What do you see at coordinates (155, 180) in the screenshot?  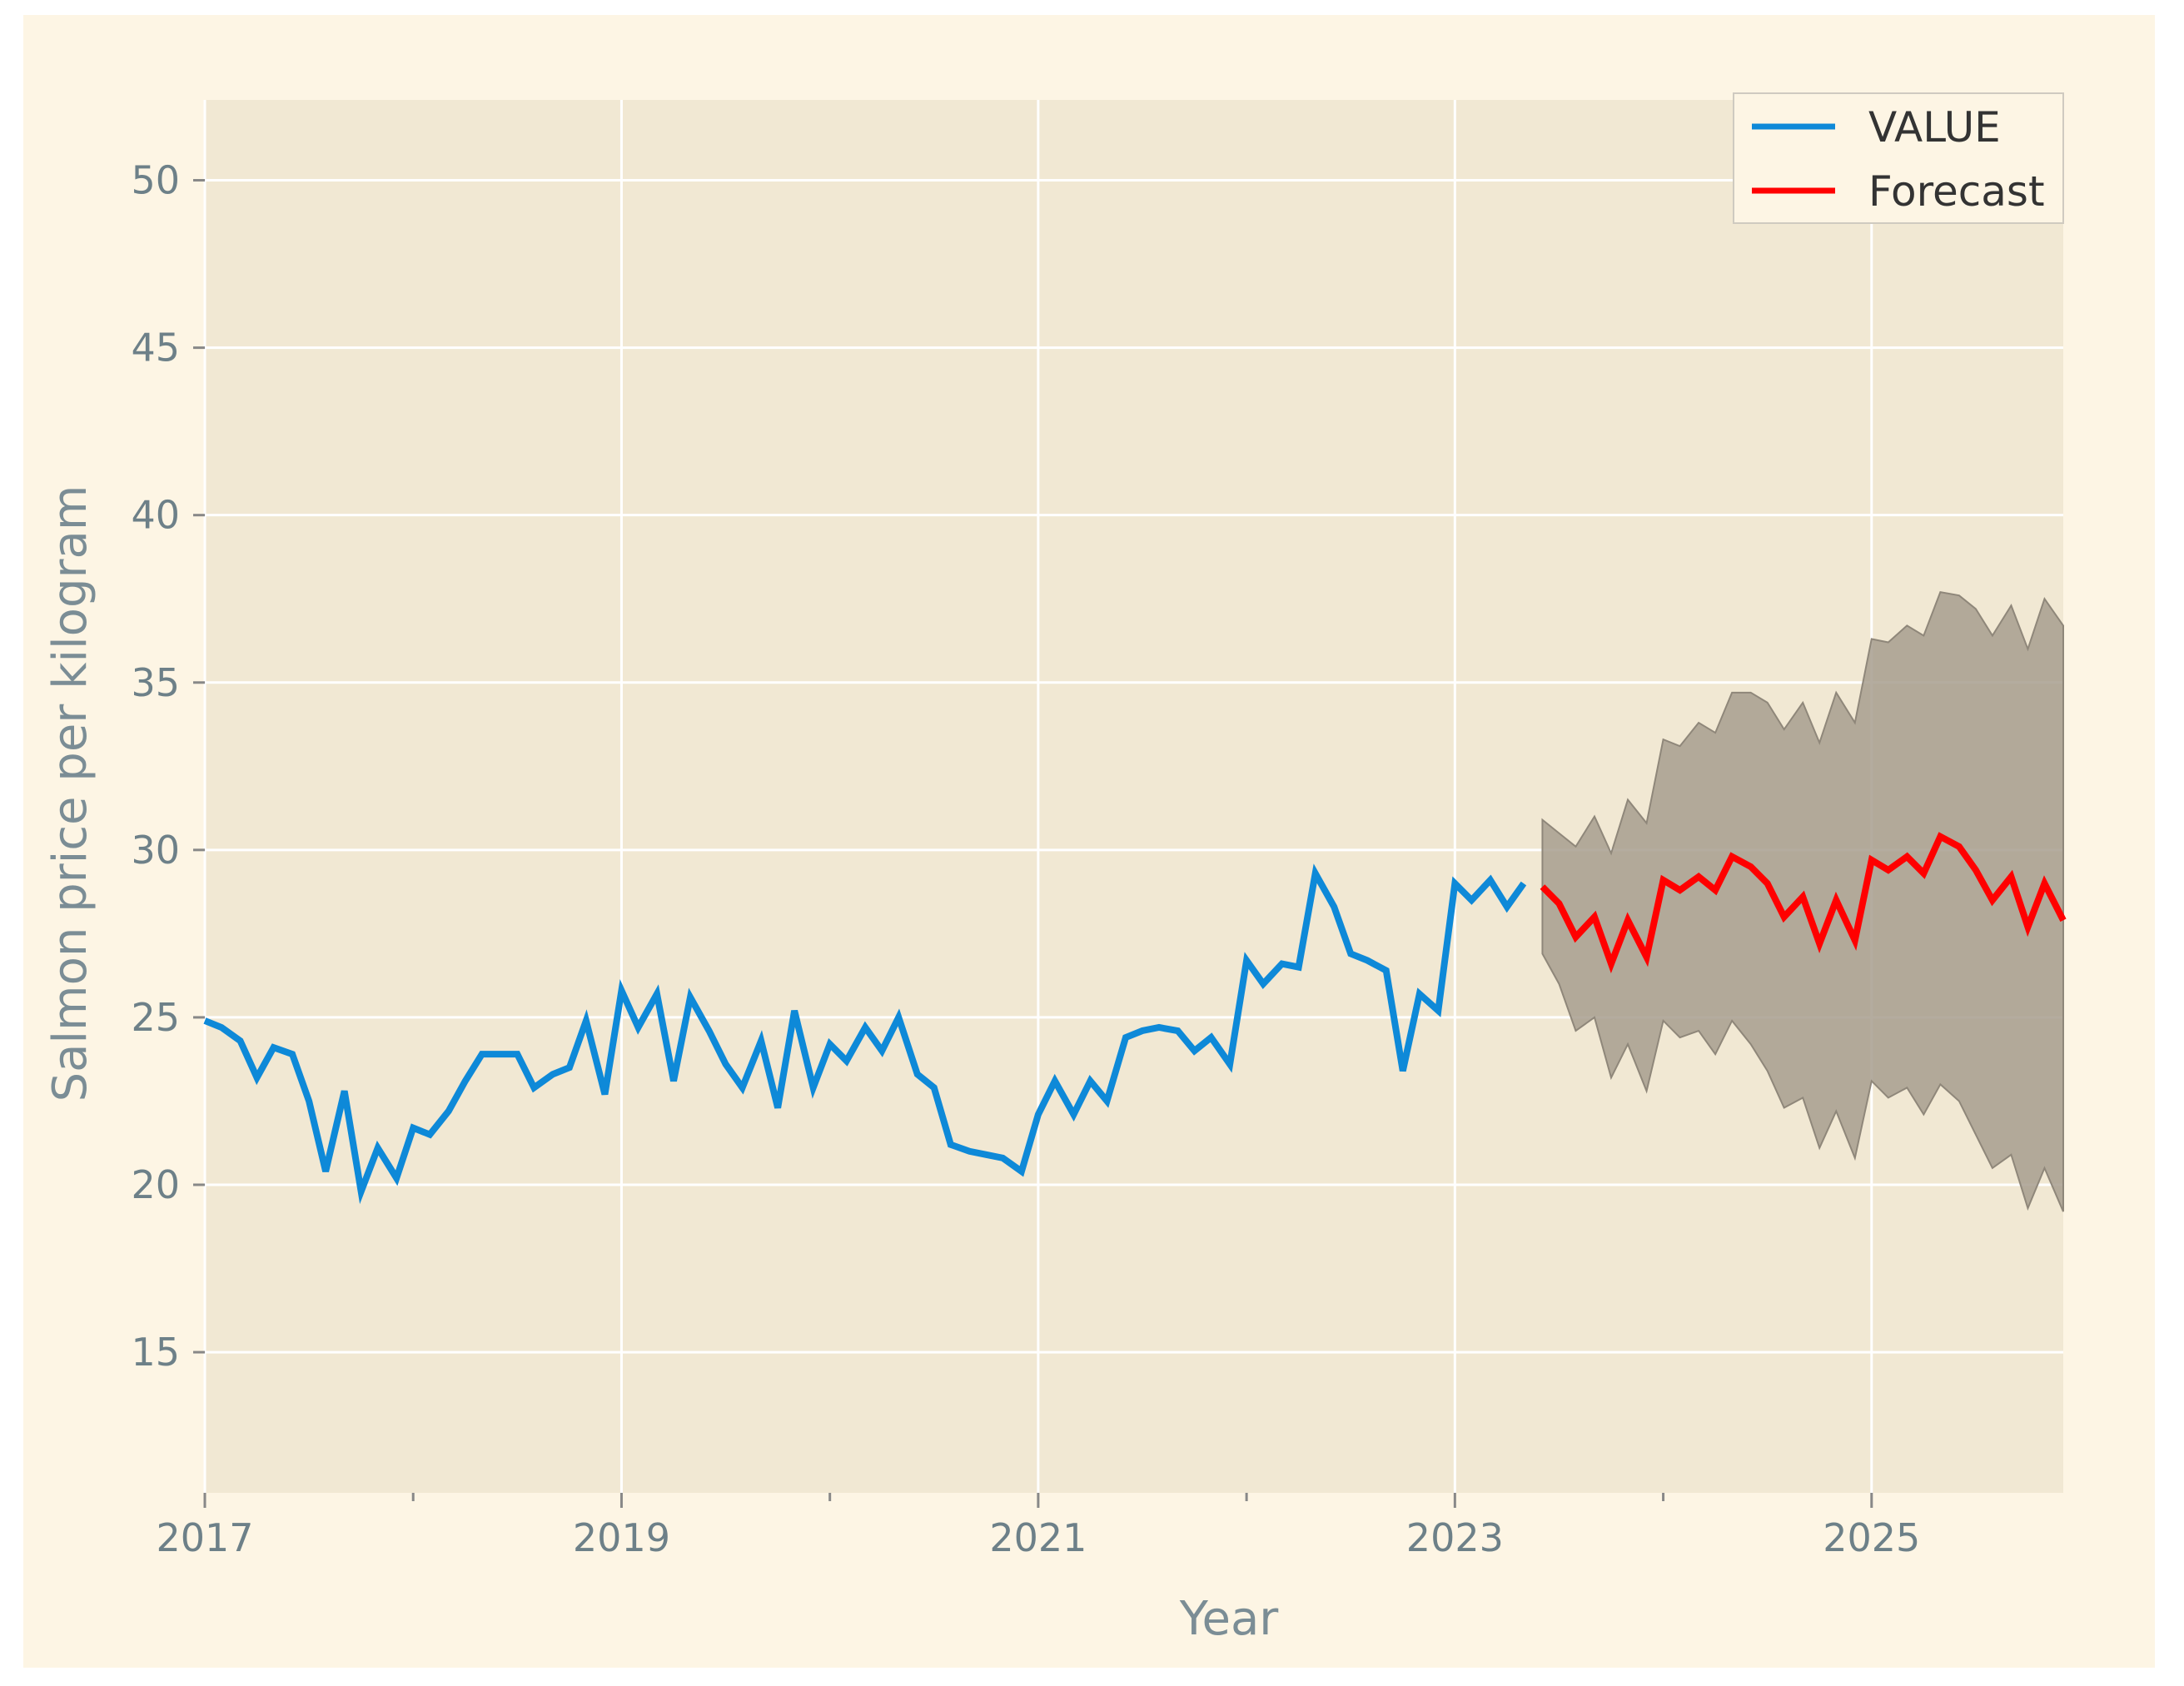 I see `y-tick-label-50: 50` at bounding box center [155, 180].